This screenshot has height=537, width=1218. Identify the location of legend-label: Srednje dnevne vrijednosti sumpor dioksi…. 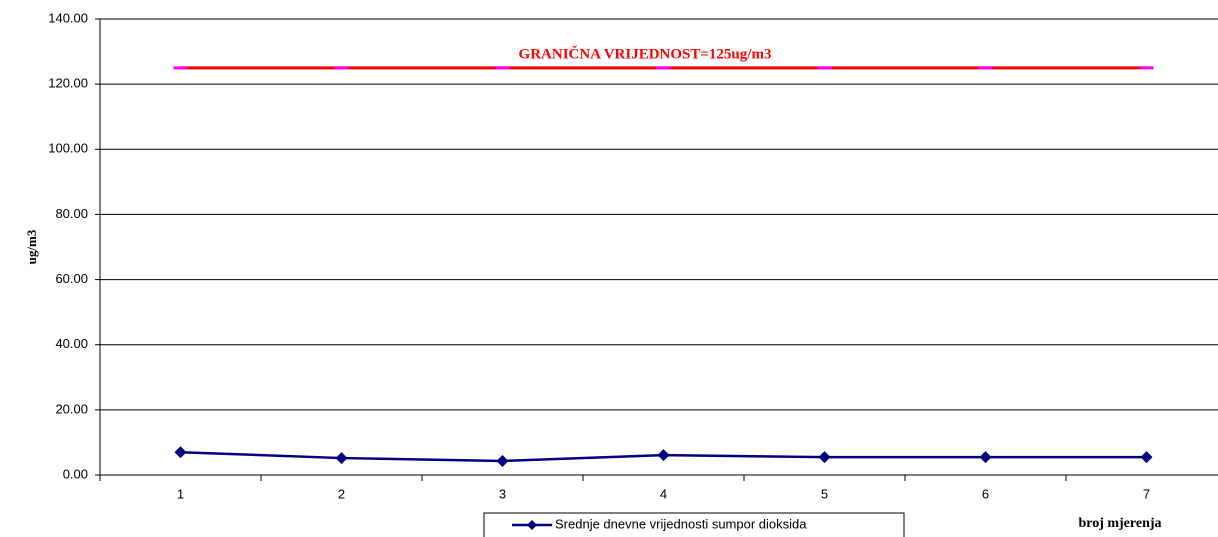
(681, 523).